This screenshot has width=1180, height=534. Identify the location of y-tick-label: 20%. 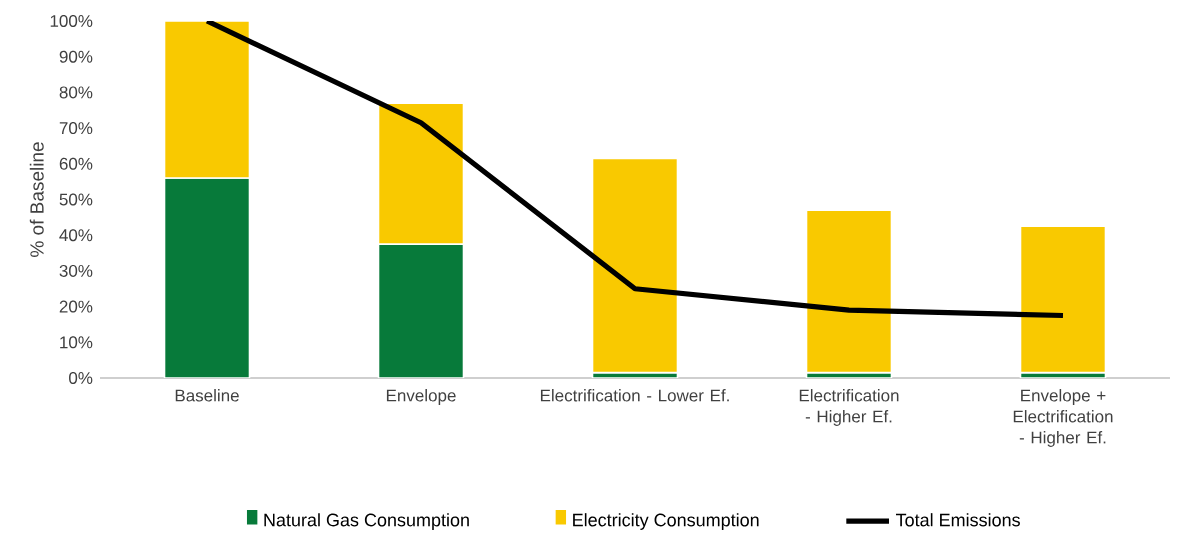
(76, 306).